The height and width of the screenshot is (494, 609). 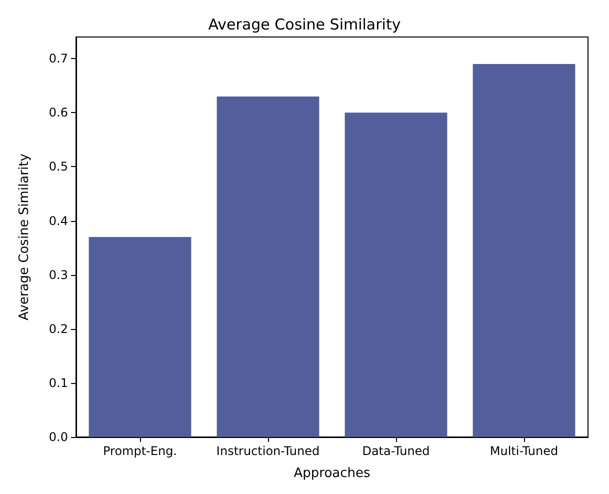 I want to click on x-tick-label: Multi-Tuned, so click(x=524, y=451).